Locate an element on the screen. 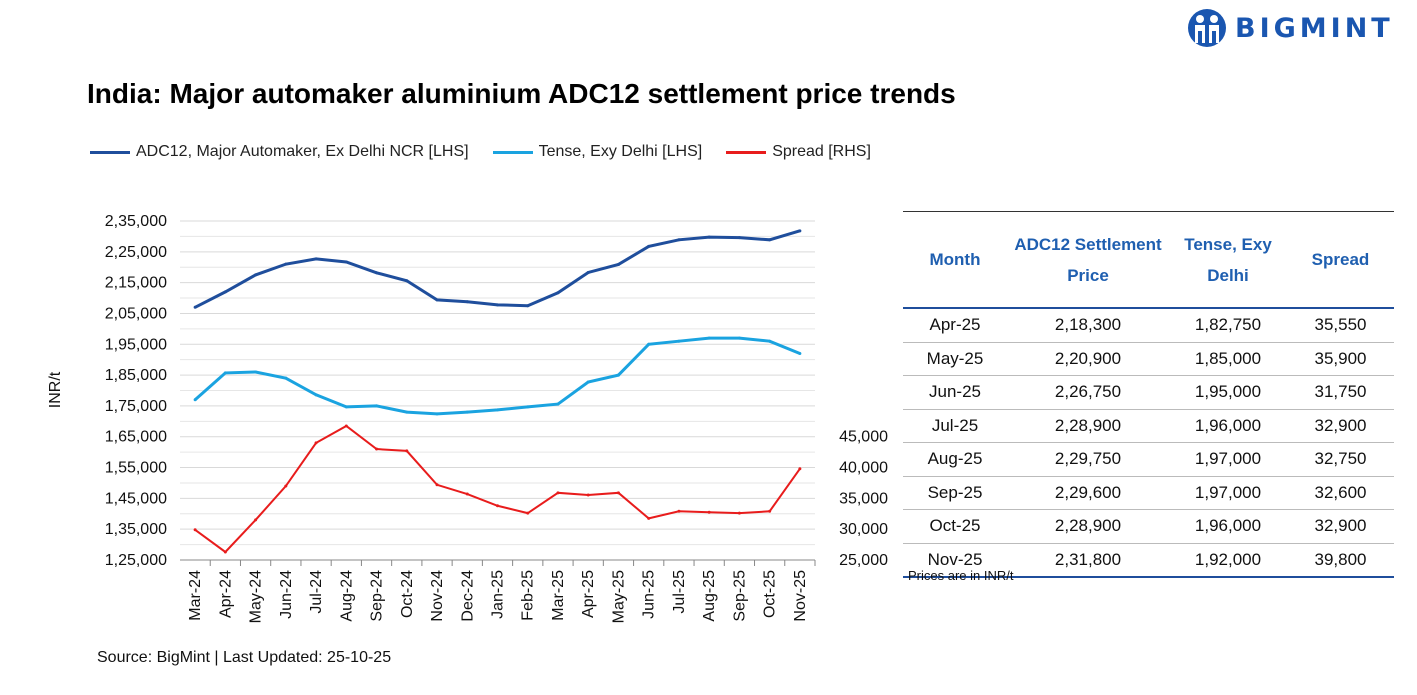 The width and height of the screenshot is (1417, 695). y-tick-label: 2,35,000 is located at coordinates (136, 221).